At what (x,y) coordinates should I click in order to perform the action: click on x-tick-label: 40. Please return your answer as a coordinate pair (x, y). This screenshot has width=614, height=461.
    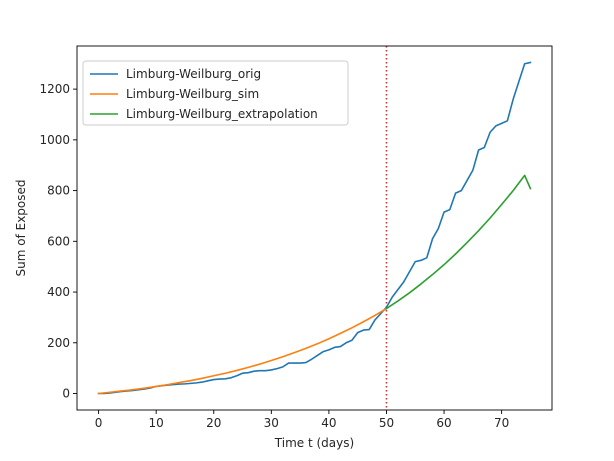
    Looking at the image, I should click on (328, 423).